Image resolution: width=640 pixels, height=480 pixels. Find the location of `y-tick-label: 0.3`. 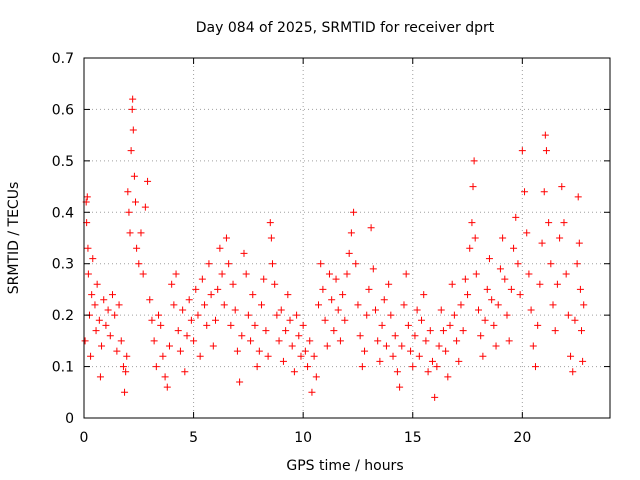

y-tick-label: 0.3 is located at coordinates (63, 265).